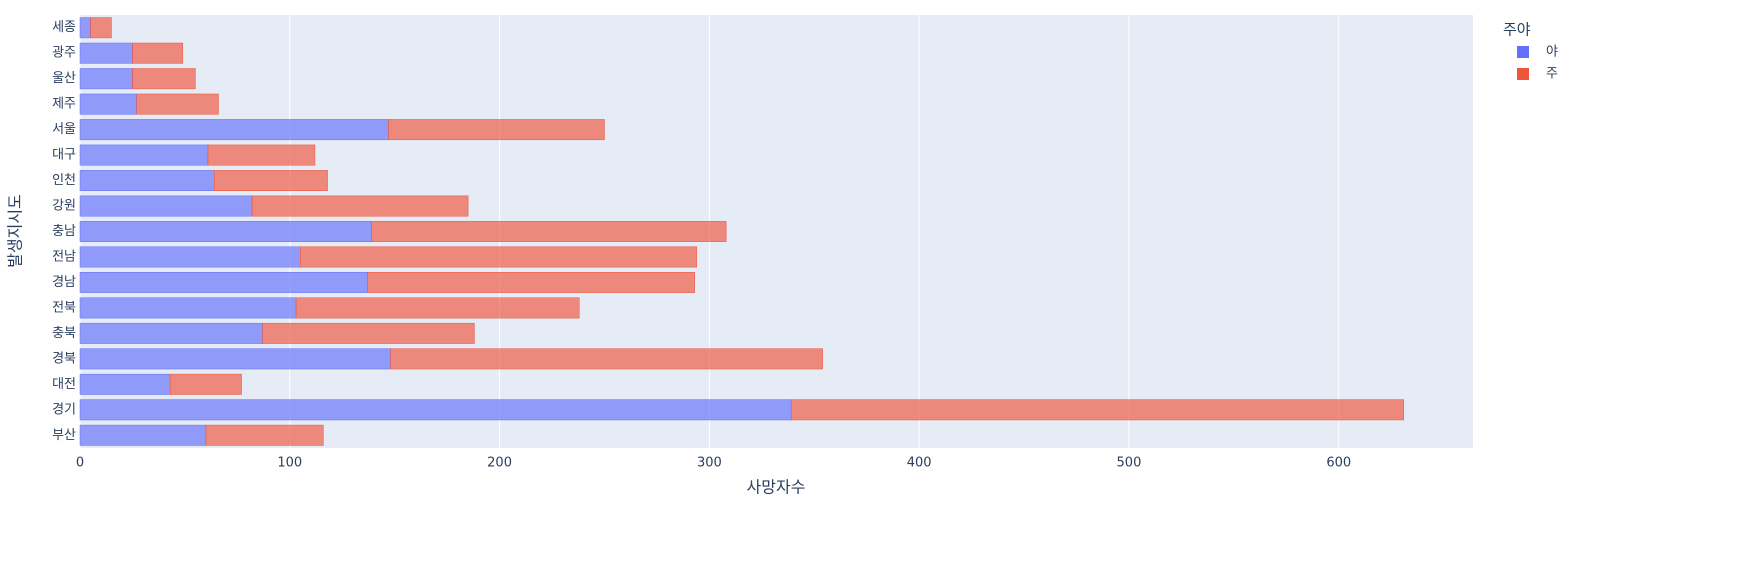  What do you see at coordinates (64, 256) in the screenshot?
I see `y-tick-label: 전남` at bounding box center [64, 256].